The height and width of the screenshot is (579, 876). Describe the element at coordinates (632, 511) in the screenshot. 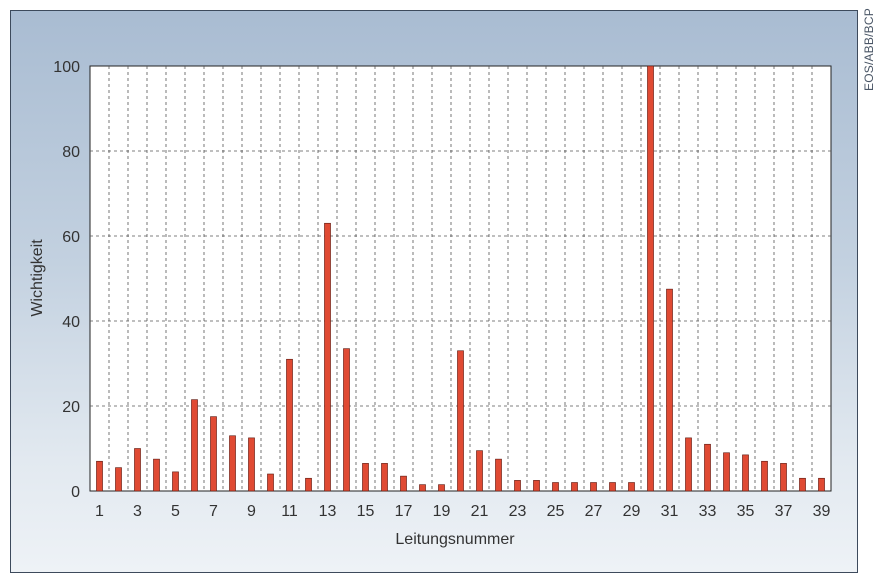

I see `x-tick-label: 29` at that location.